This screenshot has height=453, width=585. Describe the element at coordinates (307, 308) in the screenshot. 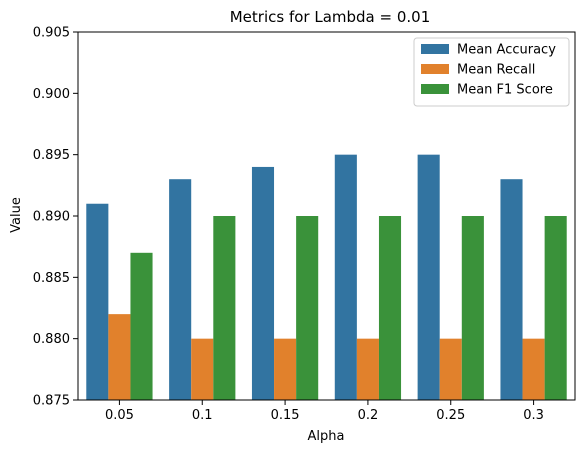

I see `bar-mean-f1-score-0.15` at that location.